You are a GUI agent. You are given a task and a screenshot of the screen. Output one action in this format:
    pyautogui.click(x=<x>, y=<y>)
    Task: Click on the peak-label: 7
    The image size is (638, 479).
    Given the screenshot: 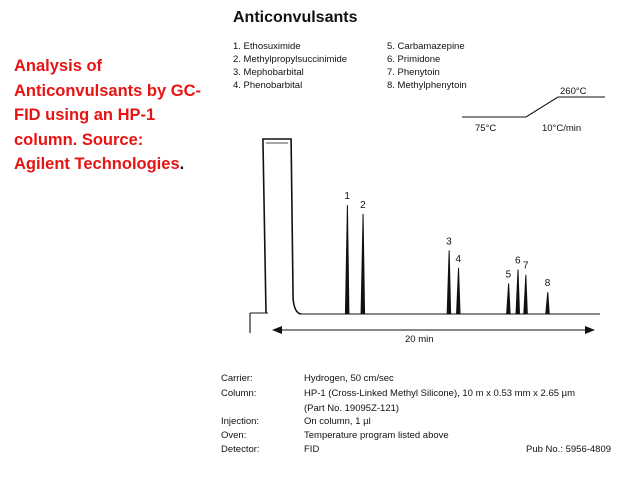 What is the action you would take?
    pyautogui.click(x=526, y=266)
    